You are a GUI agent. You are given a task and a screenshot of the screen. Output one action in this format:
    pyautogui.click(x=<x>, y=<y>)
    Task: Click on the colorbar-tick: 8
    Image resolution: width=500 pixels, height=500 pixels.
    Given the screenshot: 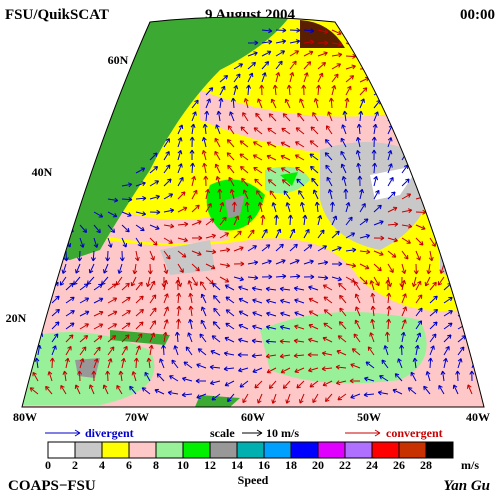 What is the action you would take?
    pyautogui.click(x=156, y=465)
    